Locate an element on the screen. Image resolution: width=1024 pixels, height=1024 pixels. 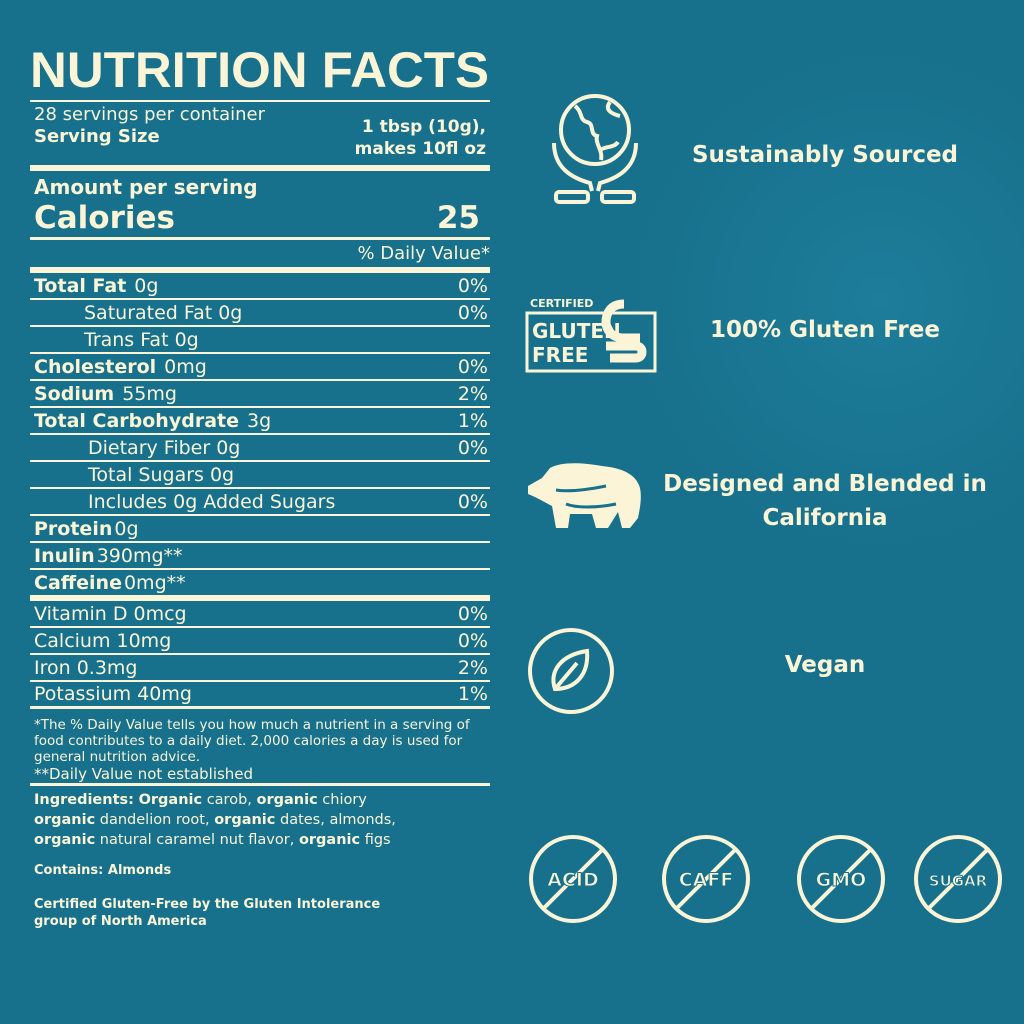
ingredient-text: Organic is located at coordinates (170, 800).